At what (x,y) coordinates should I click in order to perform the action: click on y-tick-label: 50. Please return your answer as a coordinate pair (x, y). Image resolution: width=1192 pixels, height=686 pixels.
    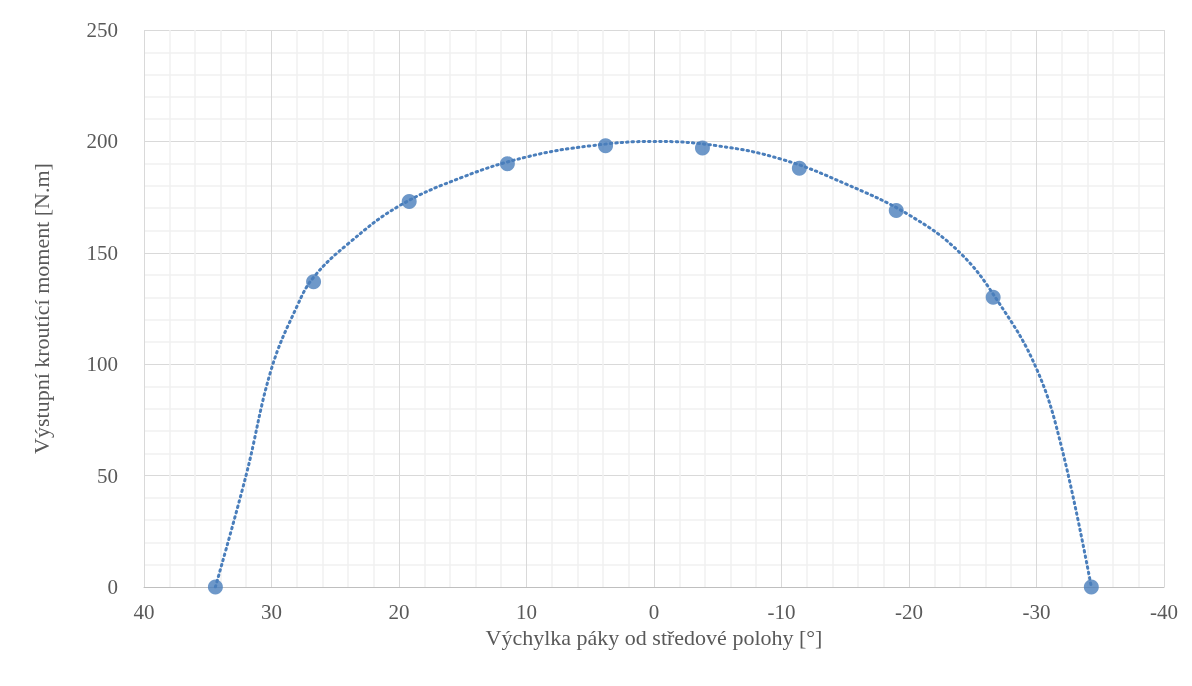
    Looking at the image, I should click on (107, 475).